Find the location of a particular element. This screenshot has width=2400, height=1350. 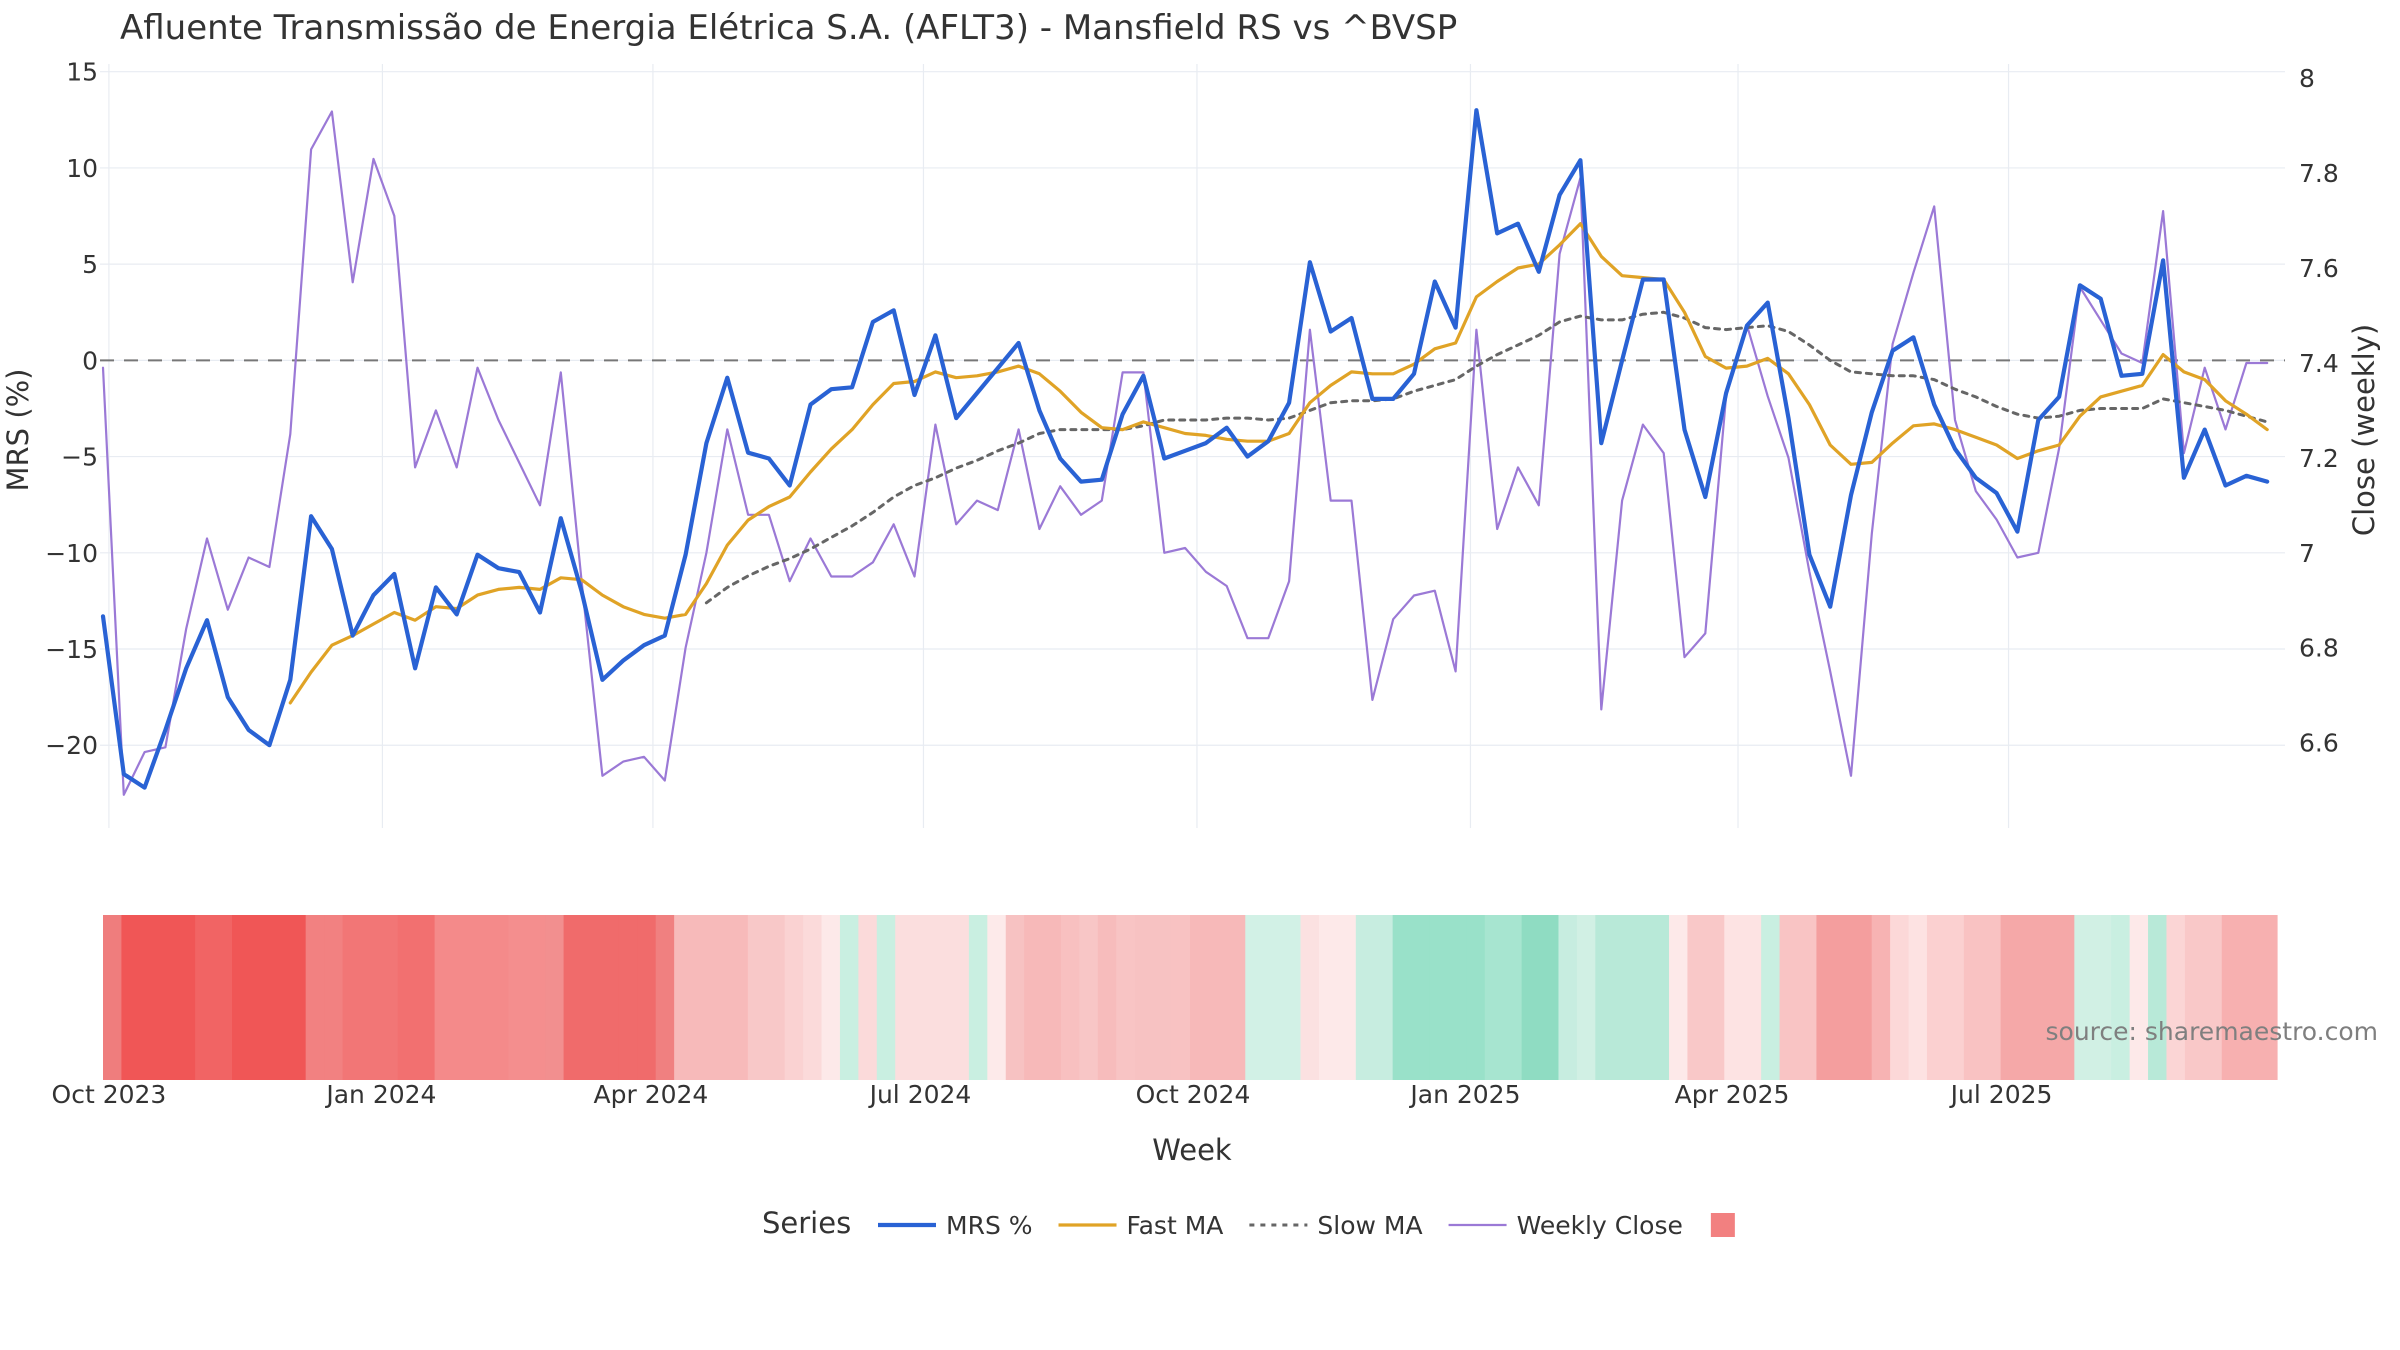

legend-label-2: Slow MA is located at coordinates (1369, 1225).